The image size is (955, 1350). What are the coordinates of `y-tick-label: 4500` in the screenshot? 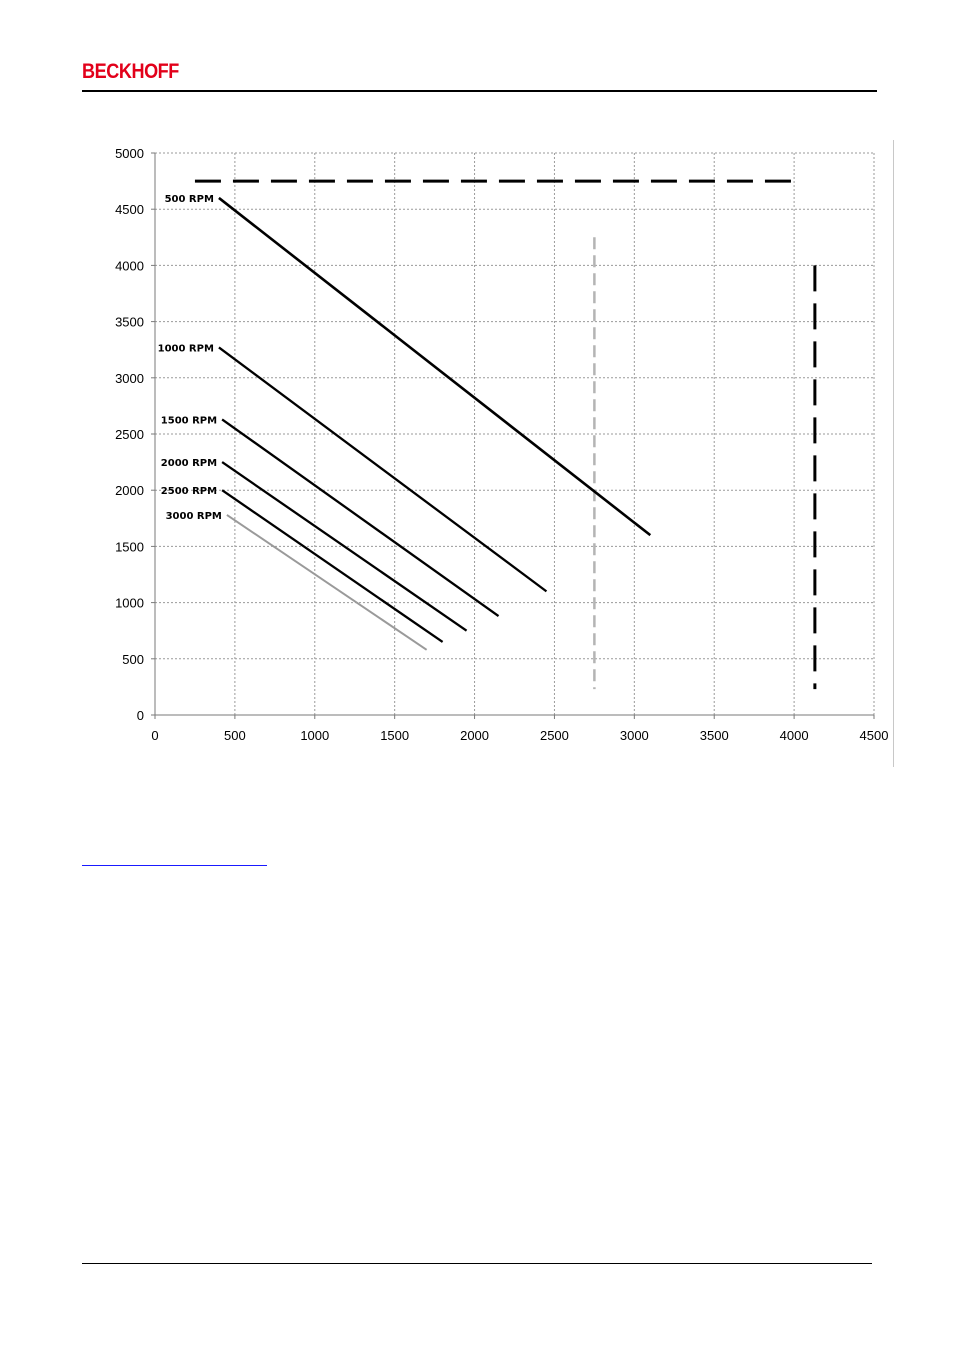 It's located at (129, 209).